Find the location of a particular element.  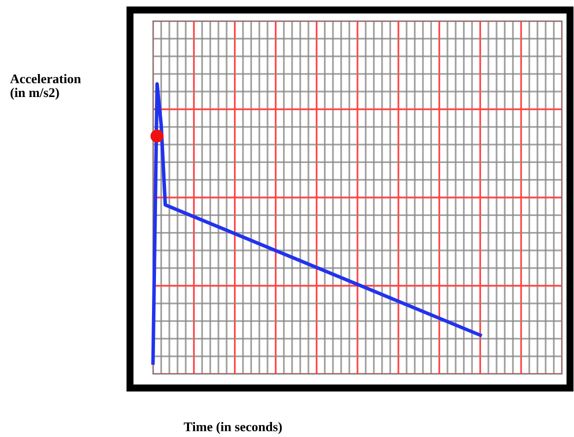

x-axis-title: Time (in seconds) is located at coordinates (233, 428).